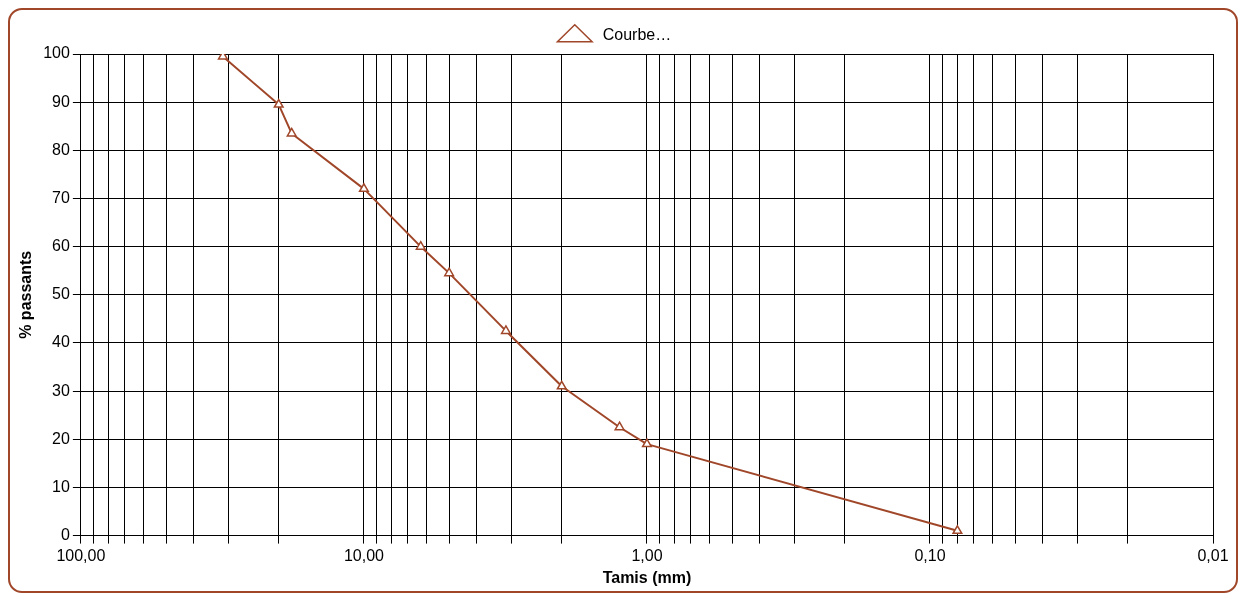 This screenshot has height=603, width=1254. Describe the element at coordinates (61, 101) in the screenshot. I see `y-tick-label: 90` at that location.